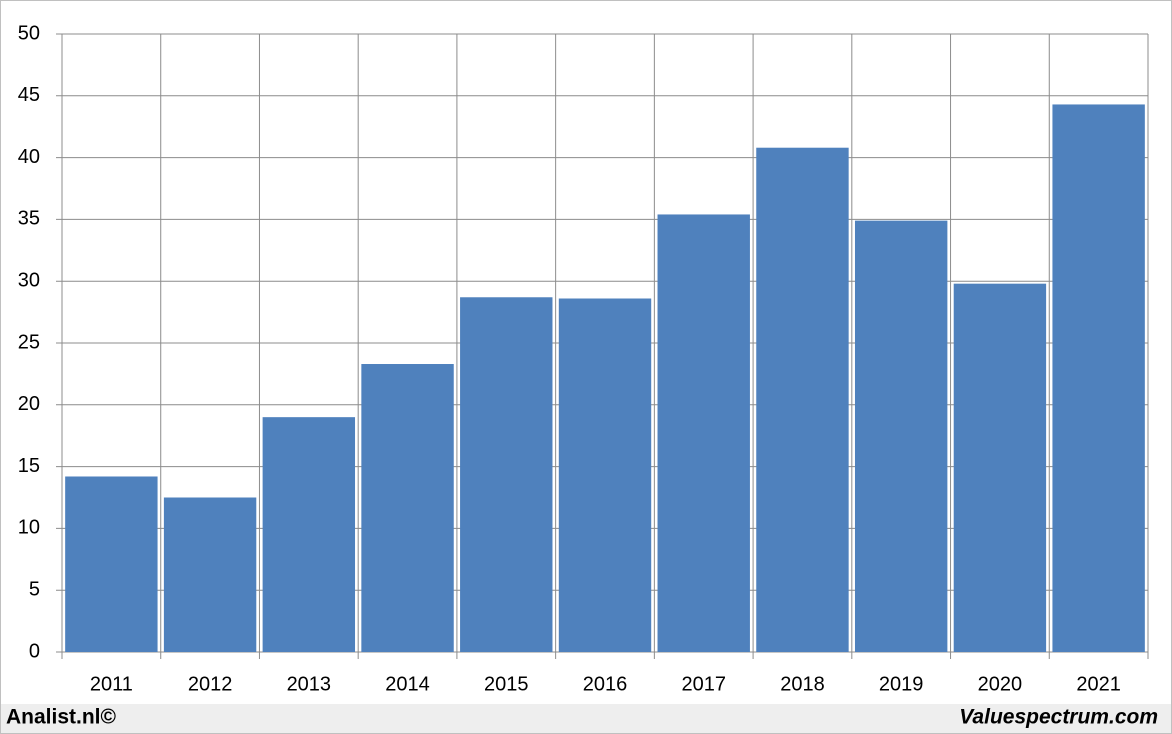 This screenshot has height=734, width=1172. I want to click on y-tick-label: 0, so click(34, 651).